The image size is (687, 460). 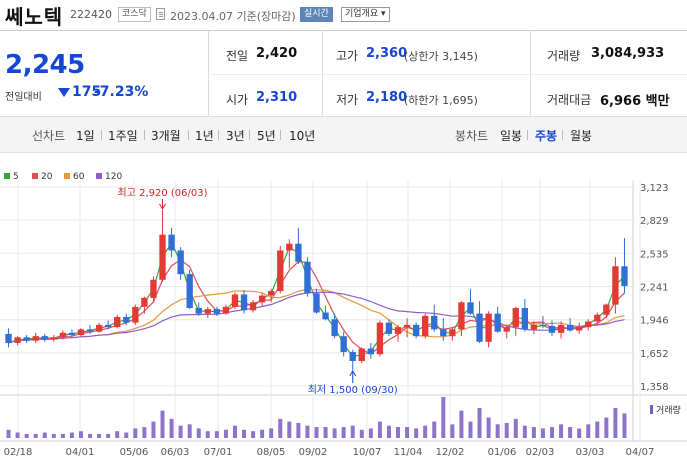 What do you see at coordinates (34, 17) in the screenshot?
I see `stock-name: 쎄노텍` at bounding box center [34, 17].